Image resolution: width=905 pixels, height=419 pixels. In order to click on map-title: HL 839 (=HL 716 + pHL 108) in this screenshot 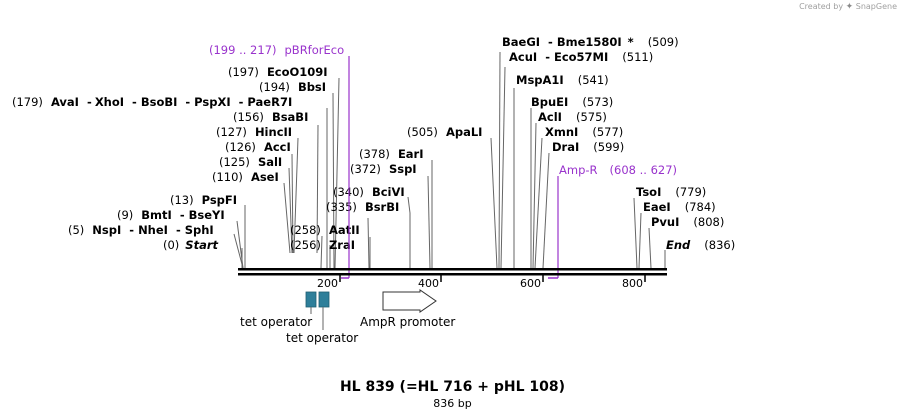, I will do `click(452, 387)`.